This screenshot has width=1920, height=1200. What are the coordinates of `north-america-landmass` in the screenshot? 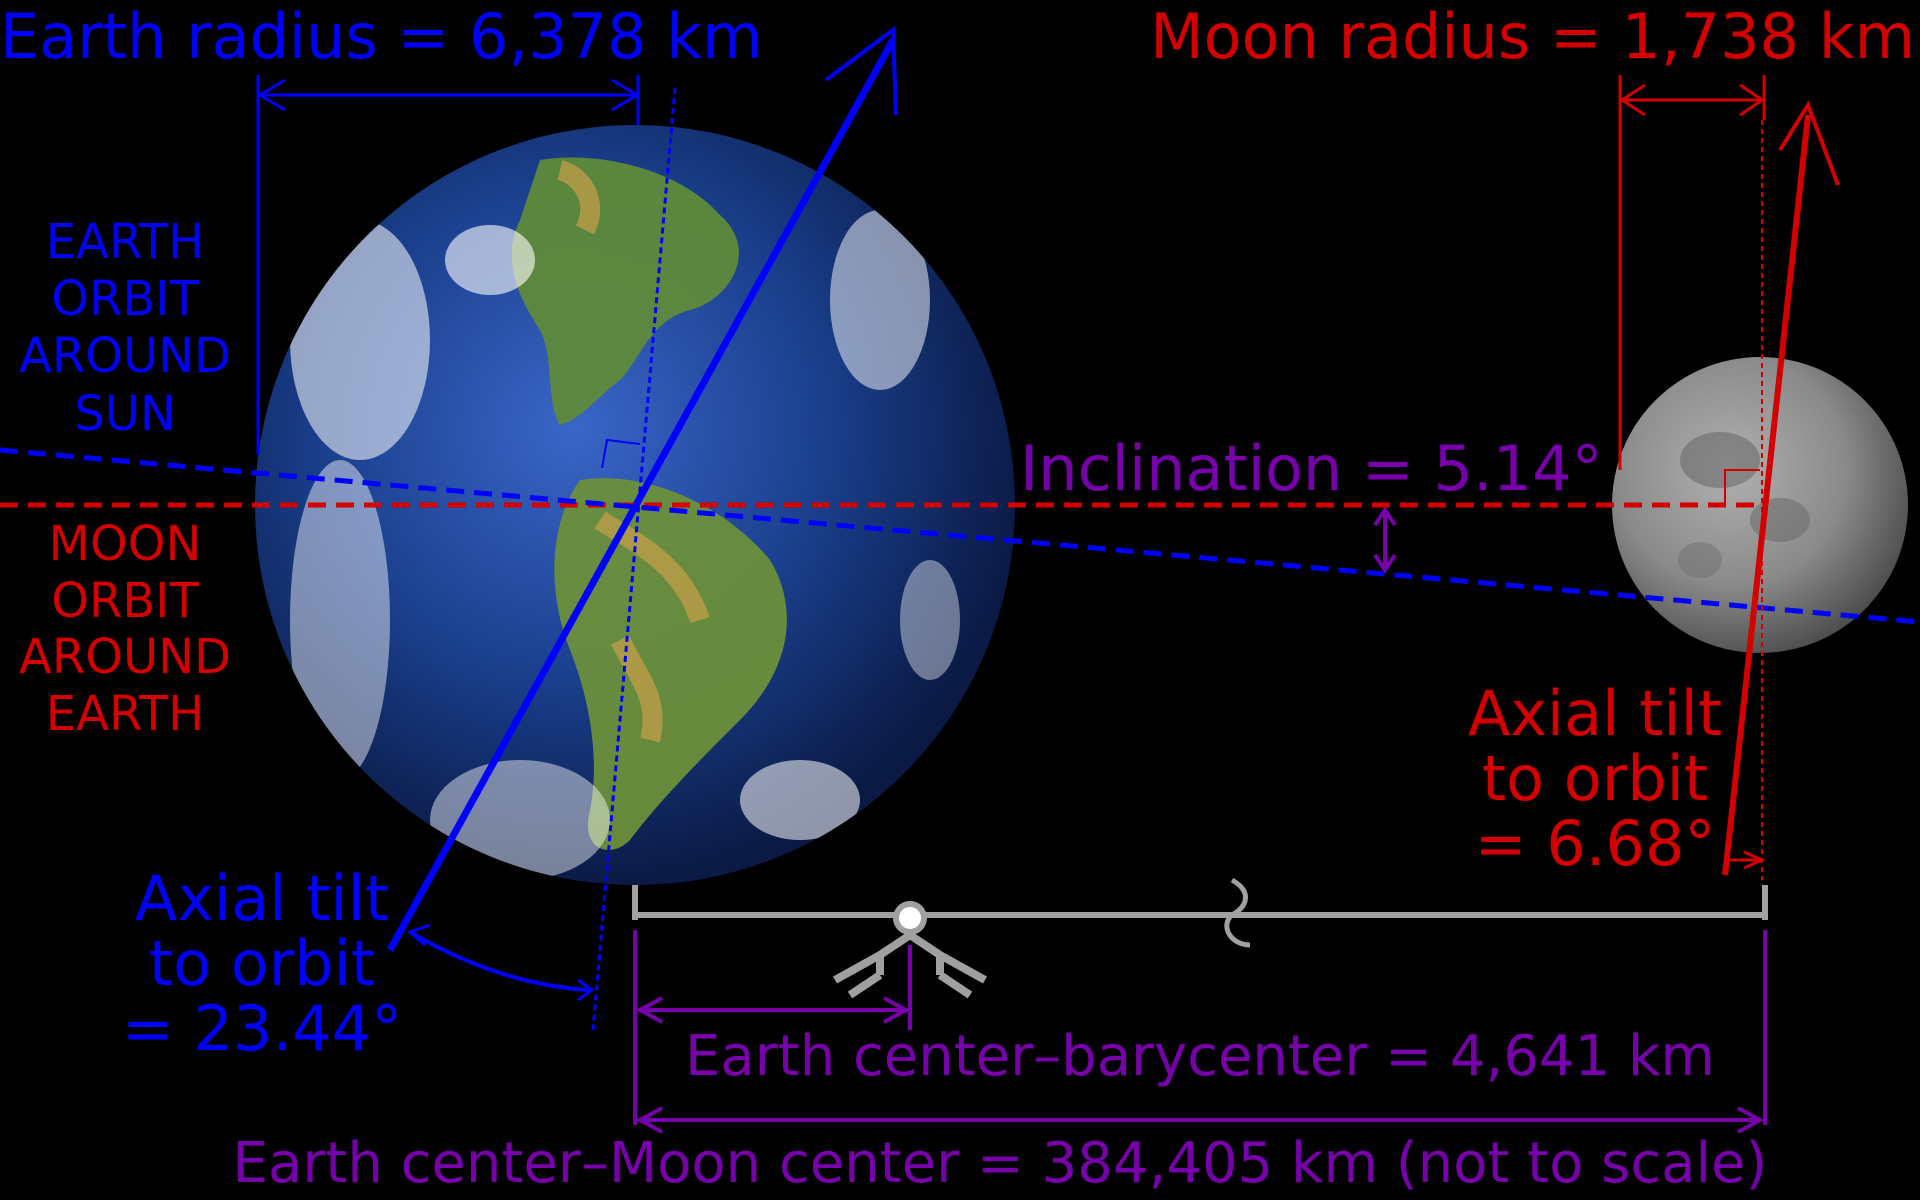 It's located at (625, 291).